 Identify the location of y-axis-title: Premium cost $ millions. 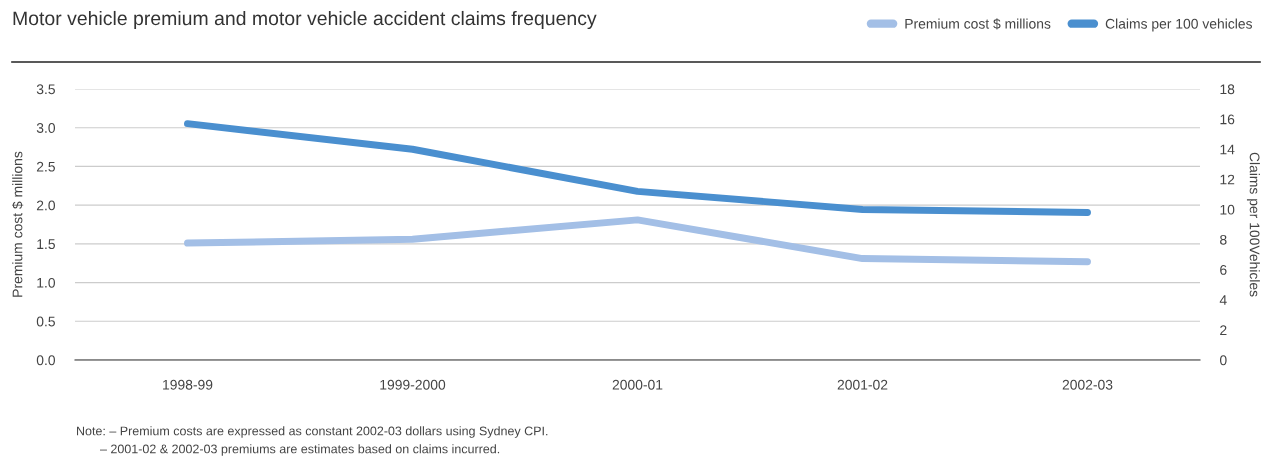
(17, 224).